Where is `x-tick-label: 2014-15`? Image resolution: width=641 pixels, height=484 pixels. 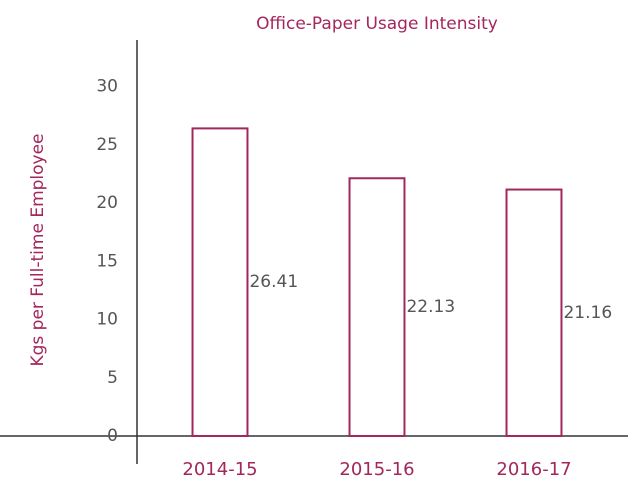
x-tick-label: 2014-15 is located at coordinates (219, 469).